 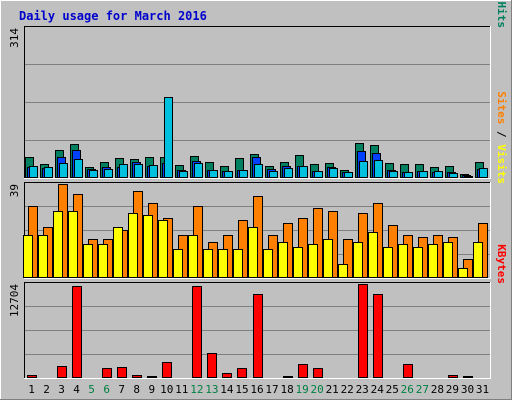 What do you see at coordinates (467, 389) in the screenshot?
I see `x-tick-label-day-30: 30` at bounding box center [467, 389].